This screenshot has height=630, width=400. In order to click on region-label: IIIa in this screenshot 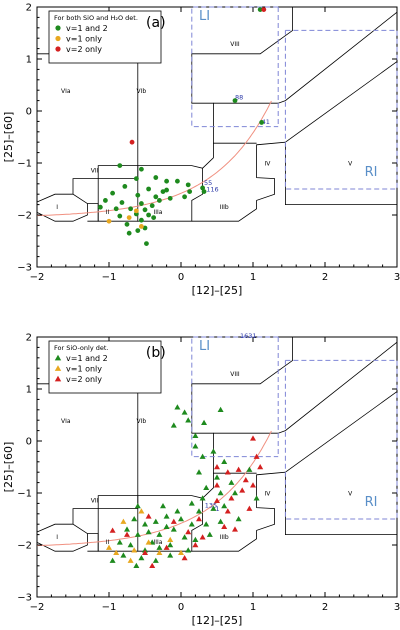, I will do `click(157, 212)`.